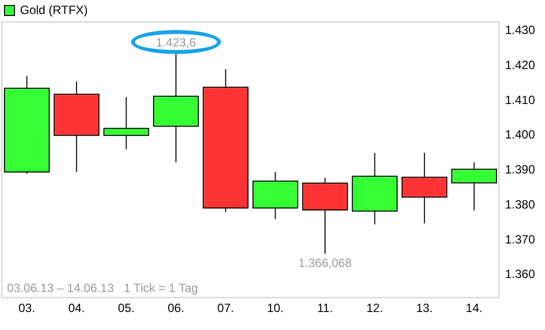  Describe the element at coordinates (474, 308) in the screenshot. I see `x-tick-label: 14.` at that location.